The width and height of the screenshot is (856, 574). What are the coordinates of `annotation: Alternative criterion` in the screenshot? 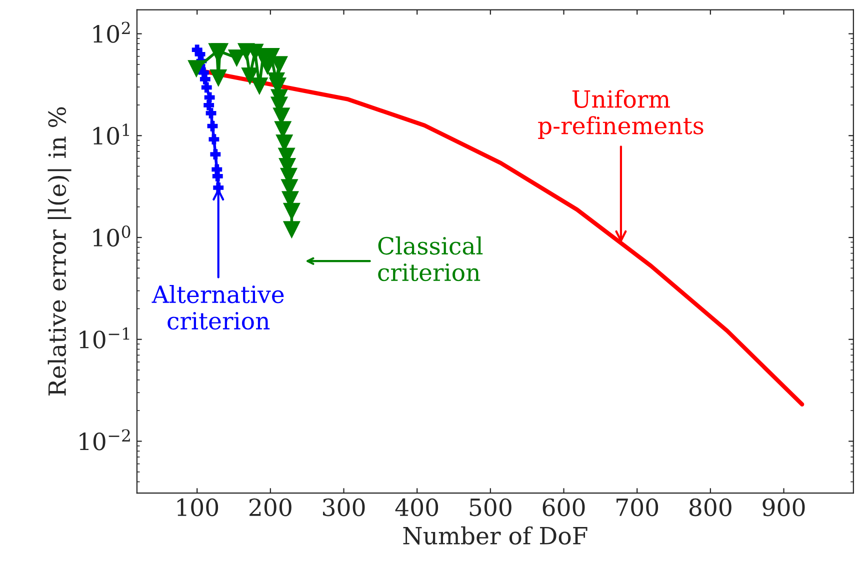 It's located at (218, 307).